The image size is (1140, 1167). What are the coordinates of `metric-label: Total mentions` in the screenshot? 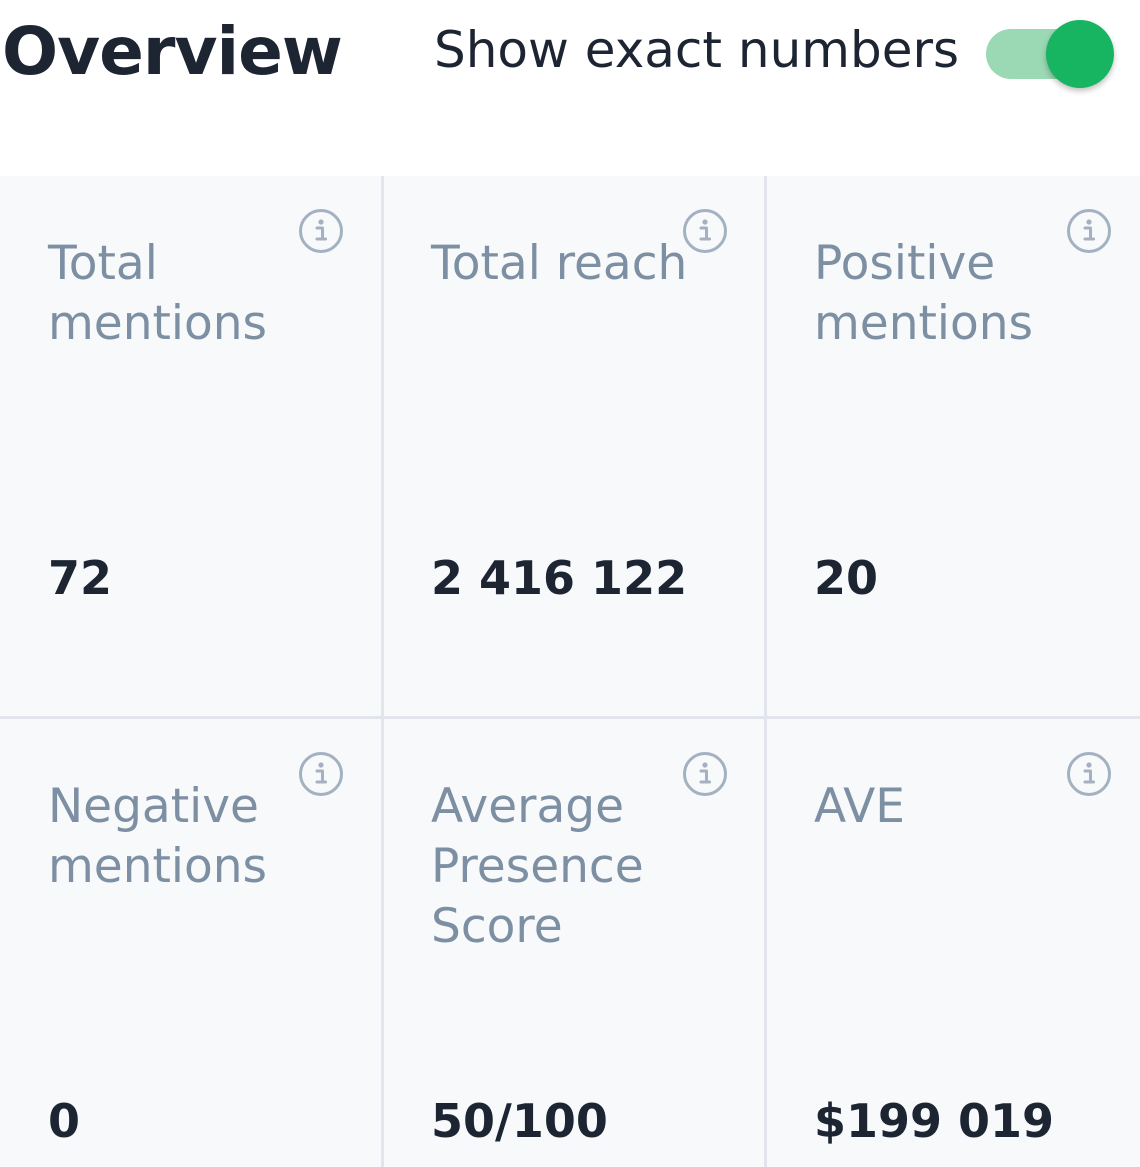 It's located at (158, 293).